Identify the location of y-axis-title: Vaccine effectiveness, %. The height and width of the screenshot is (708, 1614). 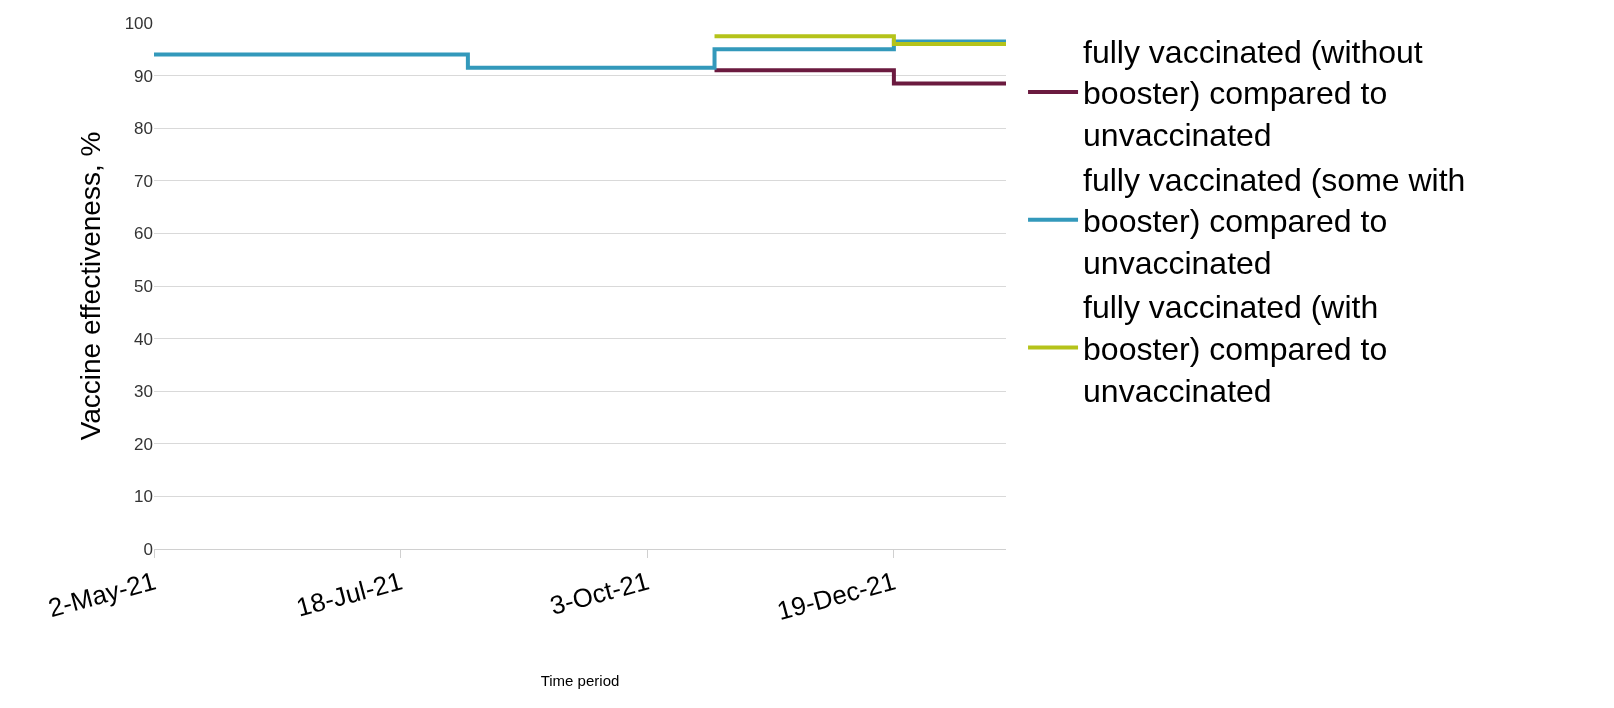
(91, 286).